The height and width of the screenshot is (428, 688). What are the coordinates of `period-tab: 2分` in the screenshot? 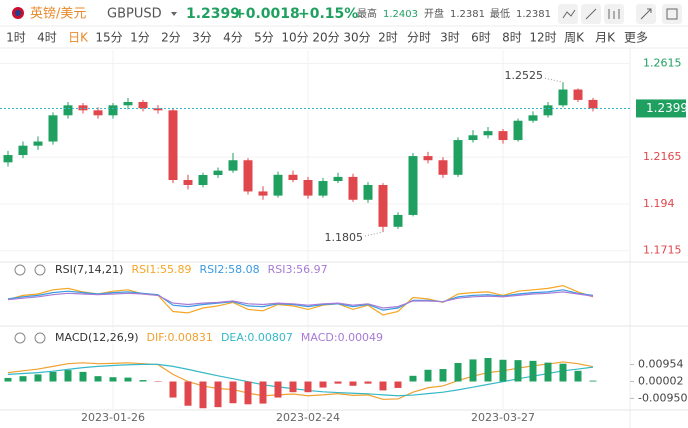 It's located at (171, 38).